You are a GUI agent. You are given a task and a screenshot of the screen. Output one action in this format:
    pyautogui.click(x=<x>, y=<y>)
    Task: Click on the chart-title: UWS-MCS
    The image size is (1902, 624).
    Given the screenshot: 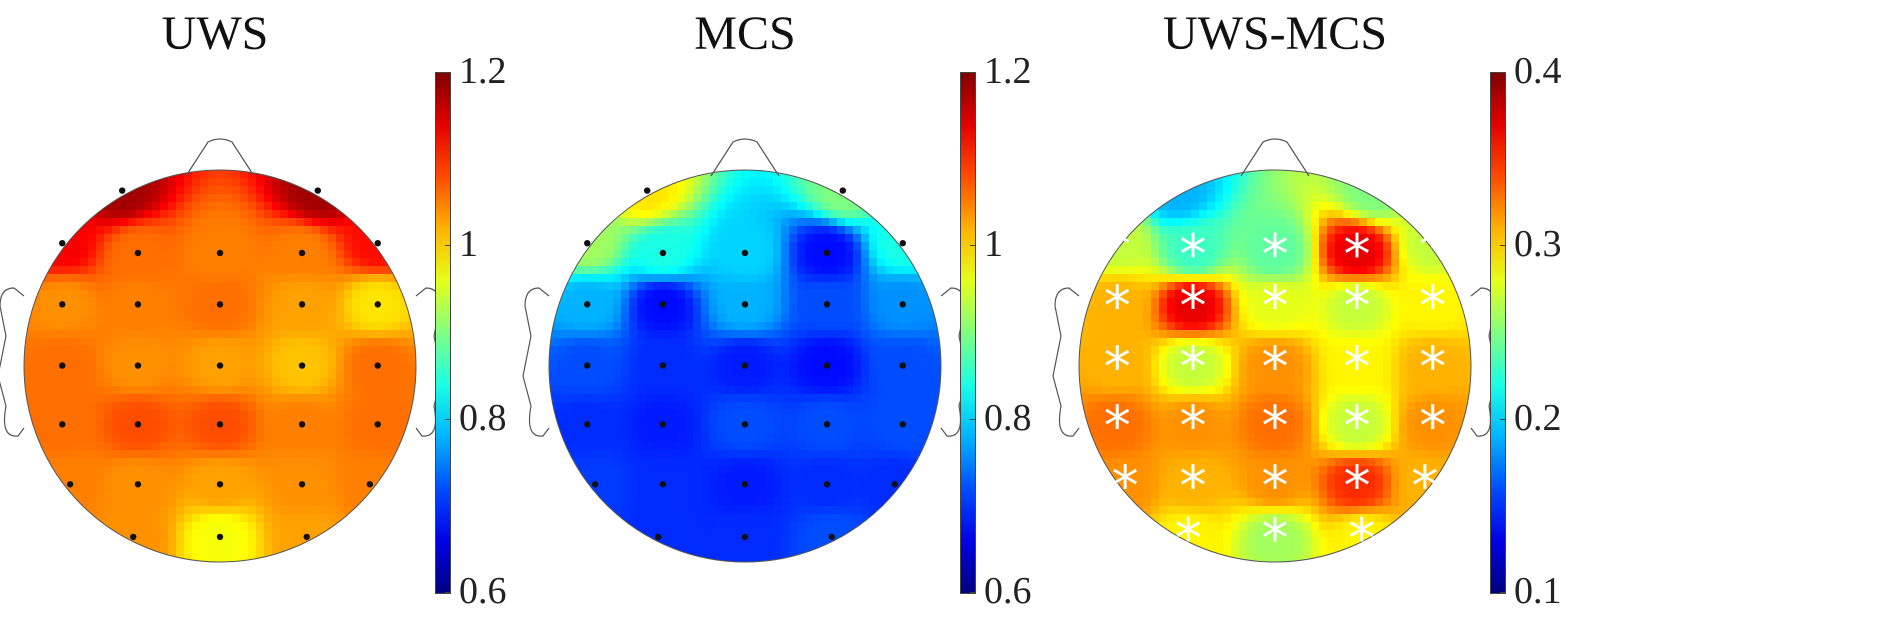 What is the action you would take?
    pyautogui.click(x=1275, y=33)
    